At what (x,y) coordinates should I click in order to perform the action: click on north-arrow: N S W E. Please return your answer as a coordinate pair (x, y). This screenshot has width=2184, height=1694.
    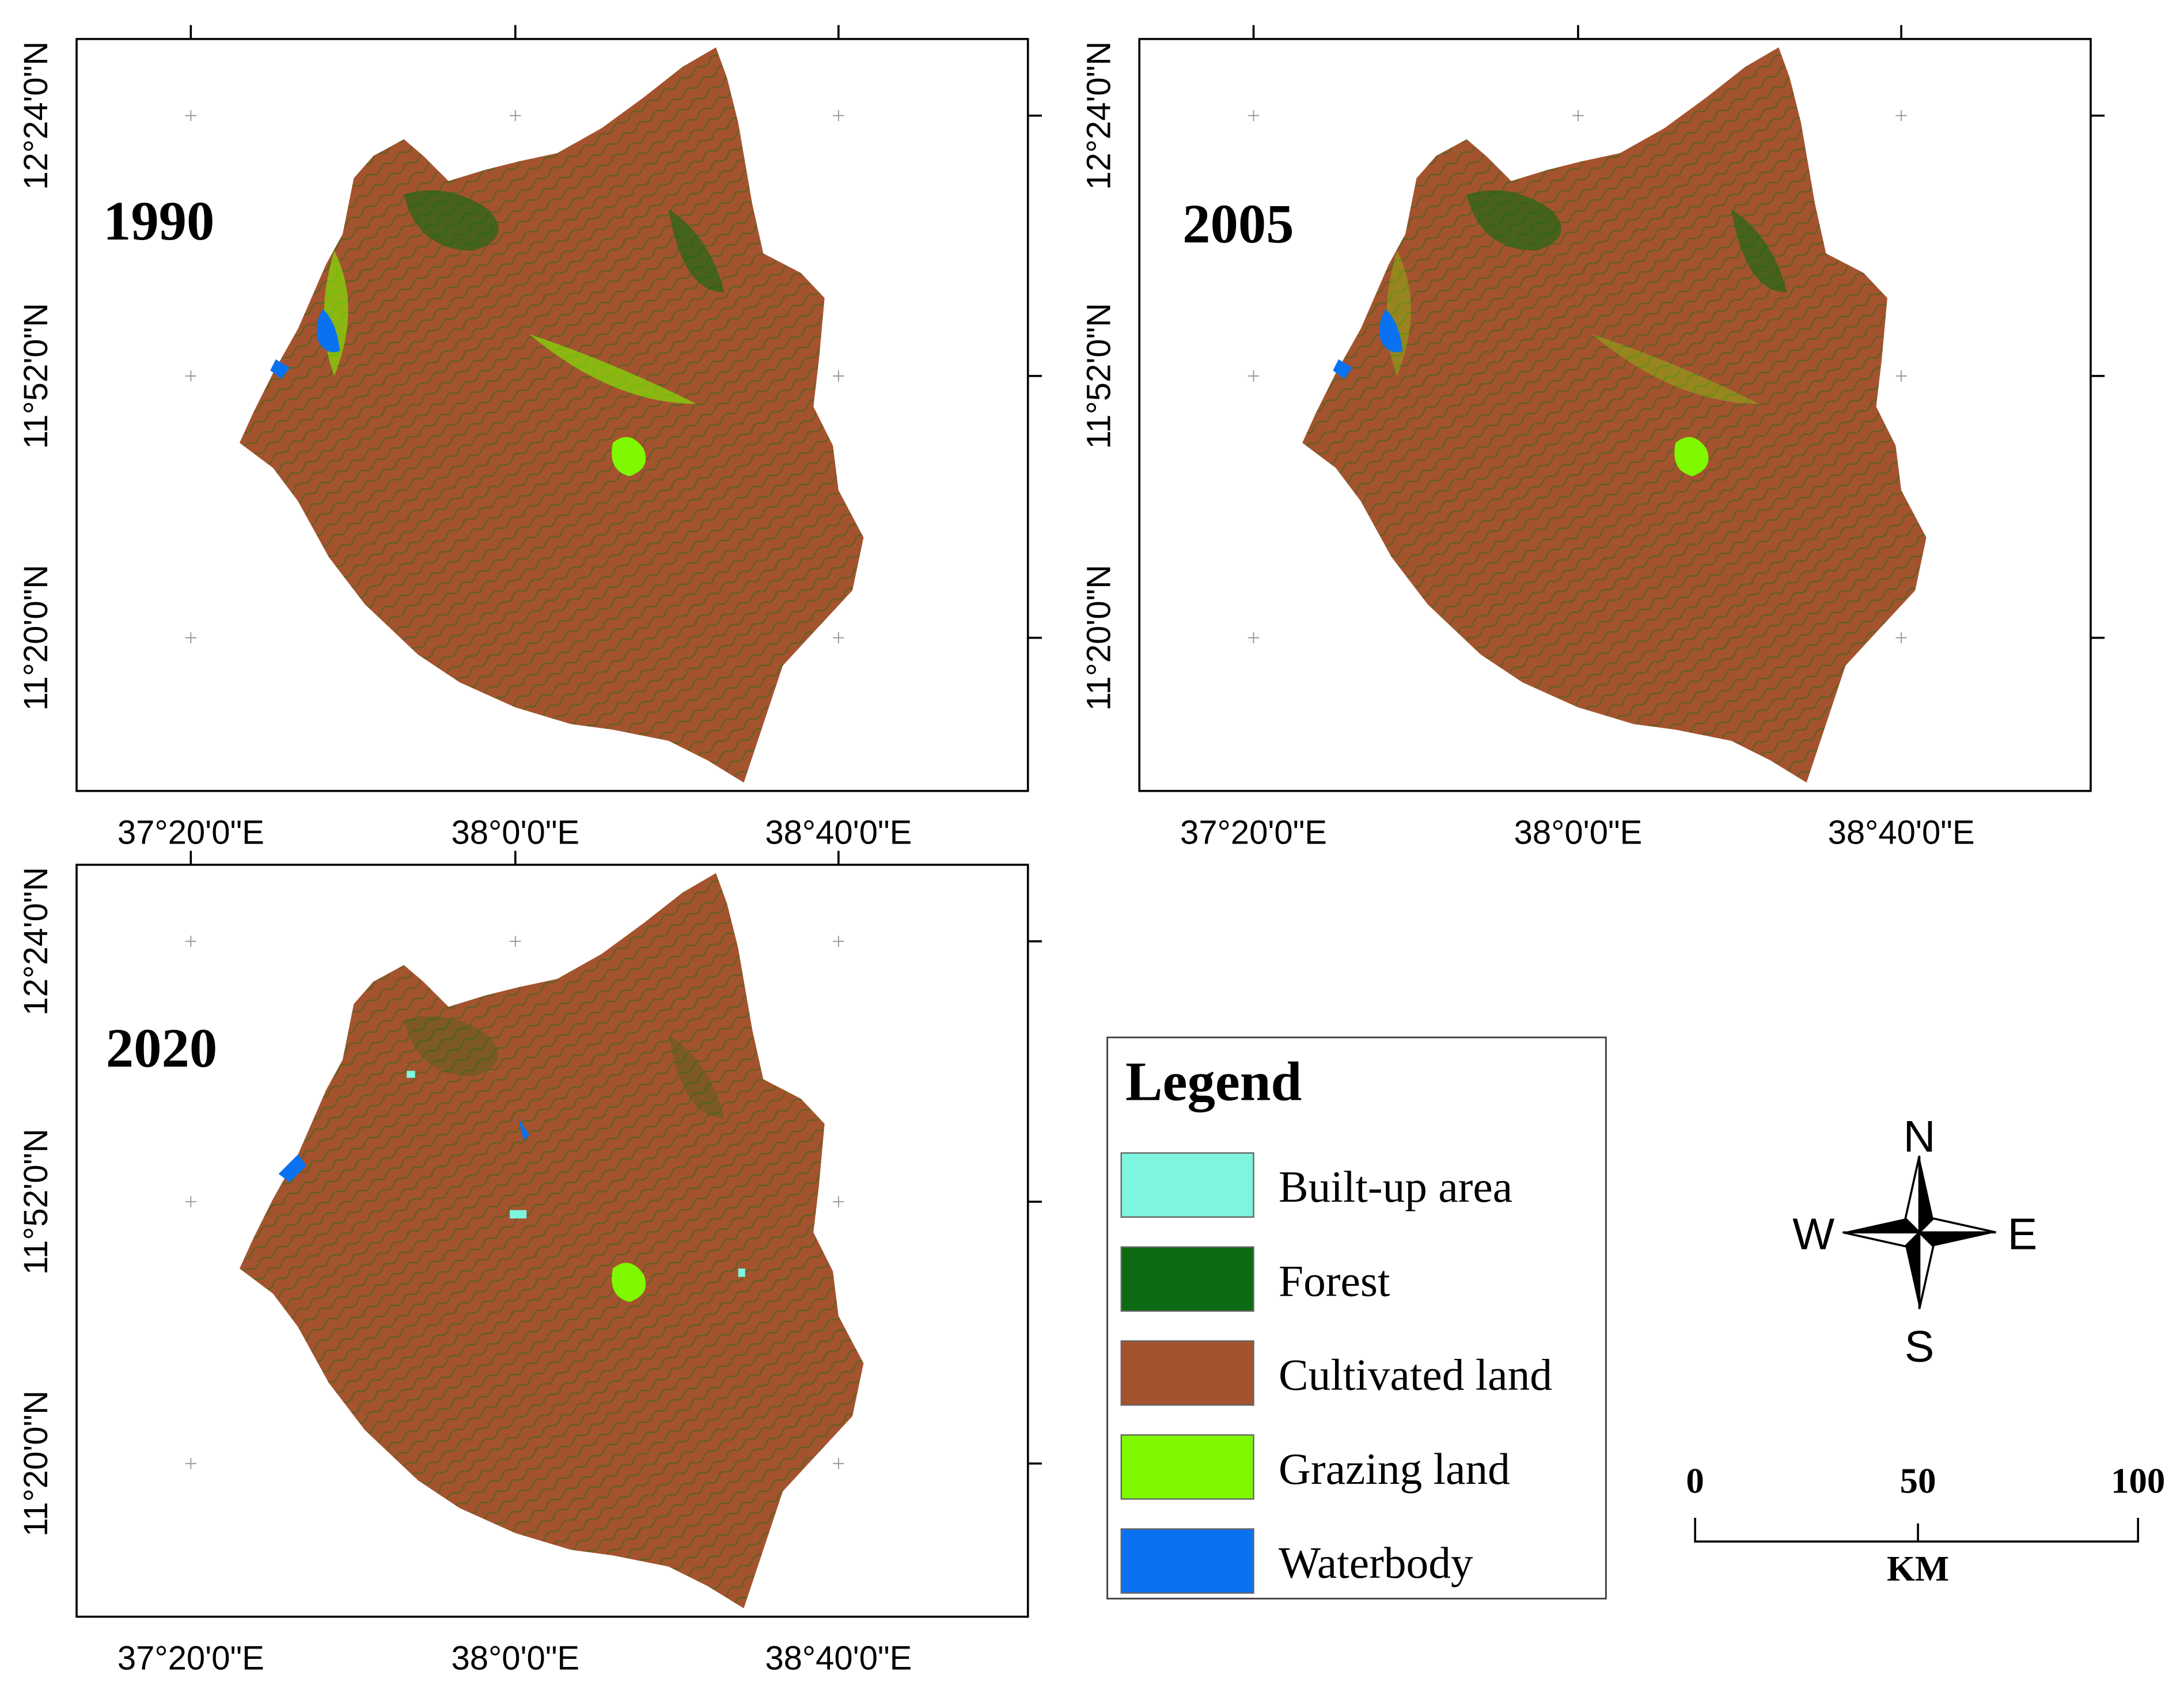
    Looking at the image, I should click on (1914, 1242).